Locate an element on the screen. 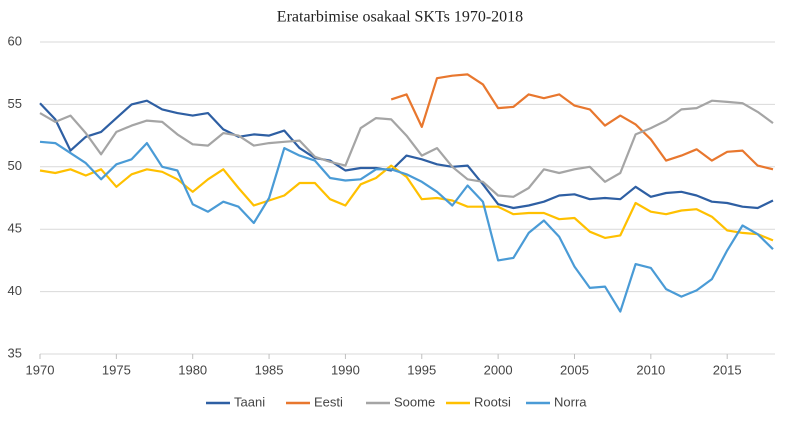  x-tick-label: 1970 is located at coordinates (40, 369).